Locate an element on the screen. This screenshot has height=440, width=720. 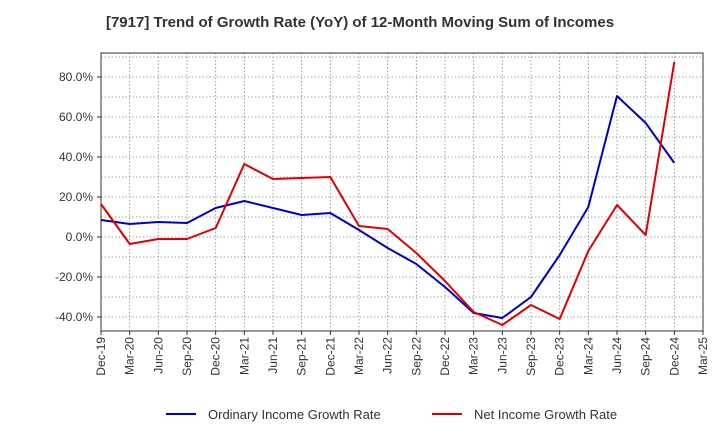
x-tick-label: Dec-20 is located at coordinates (216, 356).